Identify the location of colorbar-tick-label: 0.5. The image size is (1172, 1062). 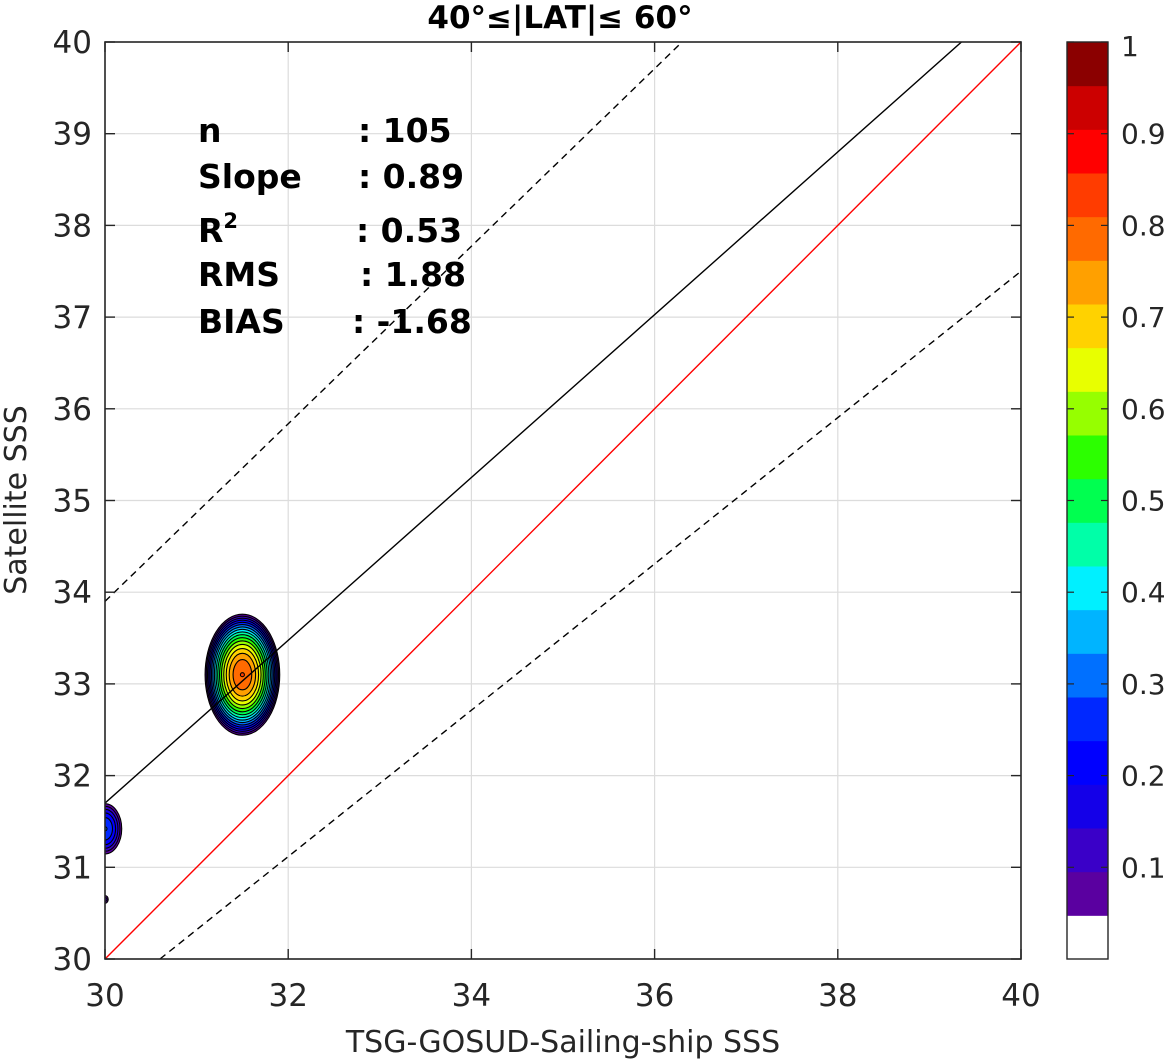
(1143, 501).